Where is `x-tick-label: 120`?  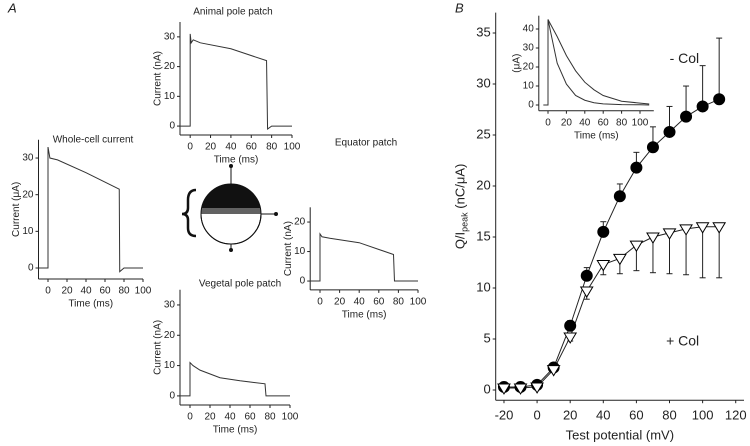
x-tick-label: 120 is located at coordinates (736, 415).